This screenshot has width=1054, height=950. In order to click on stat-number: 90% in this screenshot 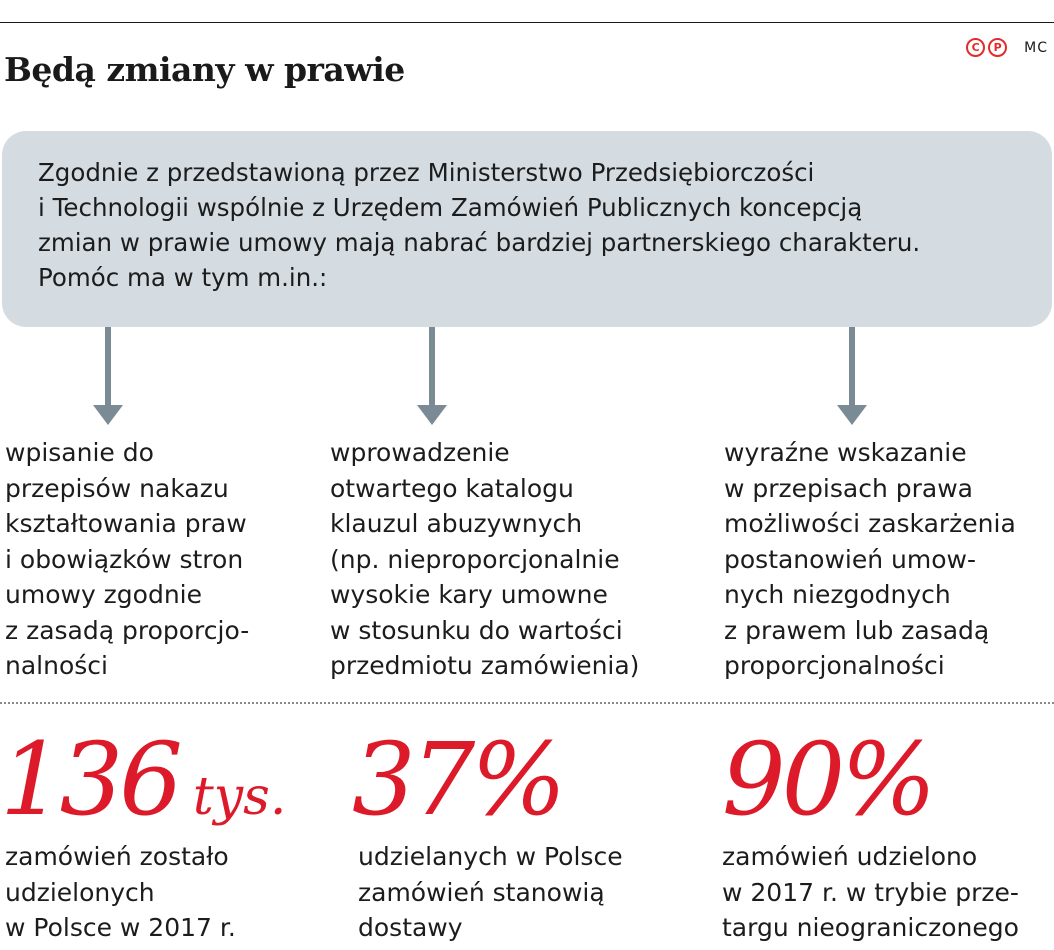, I will do `click(829, 779)`.